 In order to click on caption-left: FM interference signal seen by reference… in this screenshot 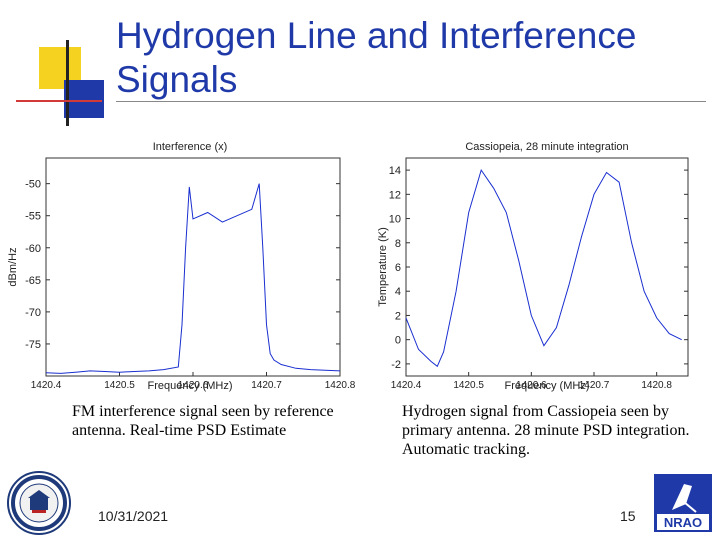, I will do `click(203, 421)`.